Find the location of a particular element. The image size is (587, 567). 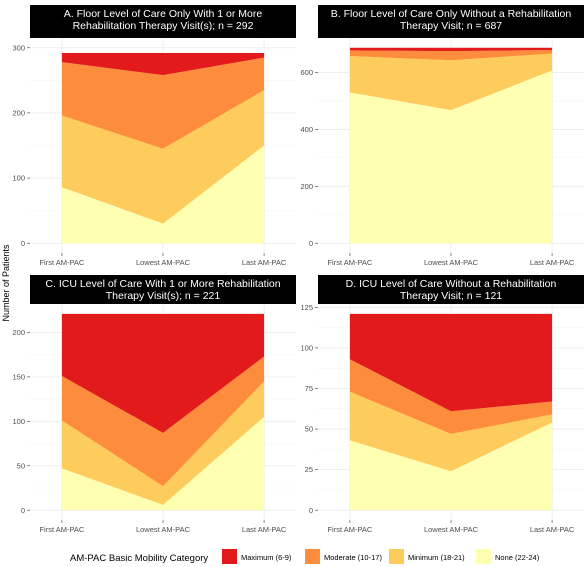

area-moderate-panel-c is located at coordinates (163, 421).